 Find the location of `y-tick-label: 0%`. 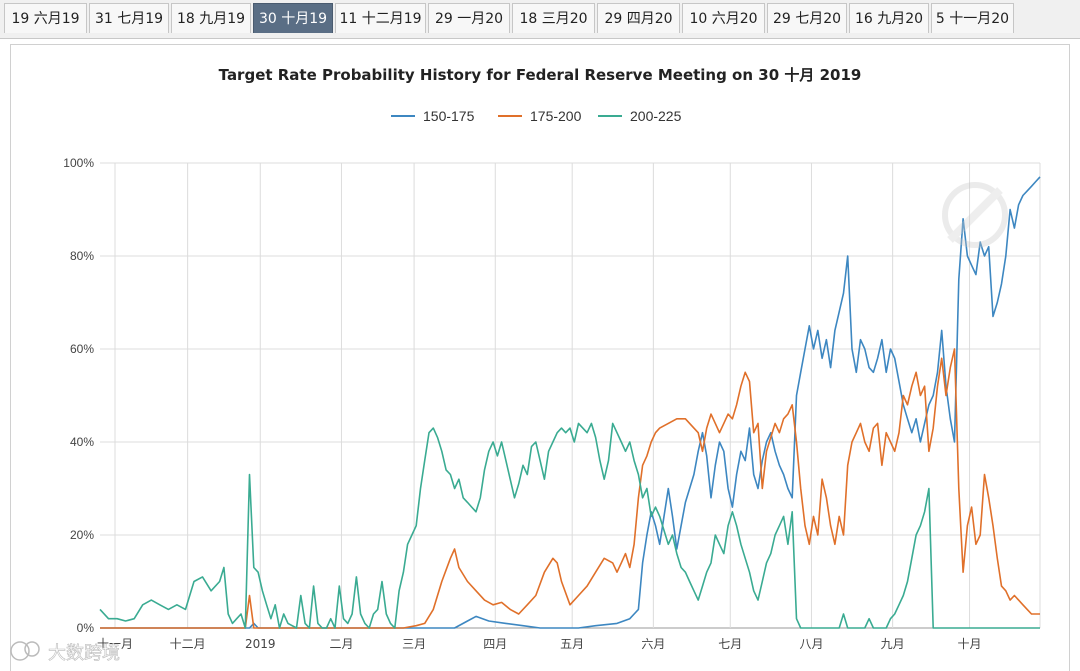

y-tick-label: 0% is located at coordinates (86, 628).